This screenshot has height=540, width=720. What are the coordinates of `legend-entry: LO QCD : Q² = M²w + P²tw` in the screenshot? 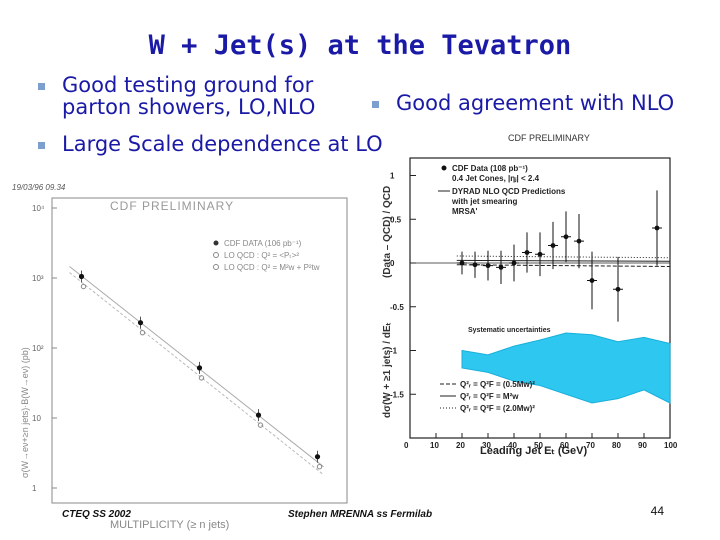 It's located at (272, 267).